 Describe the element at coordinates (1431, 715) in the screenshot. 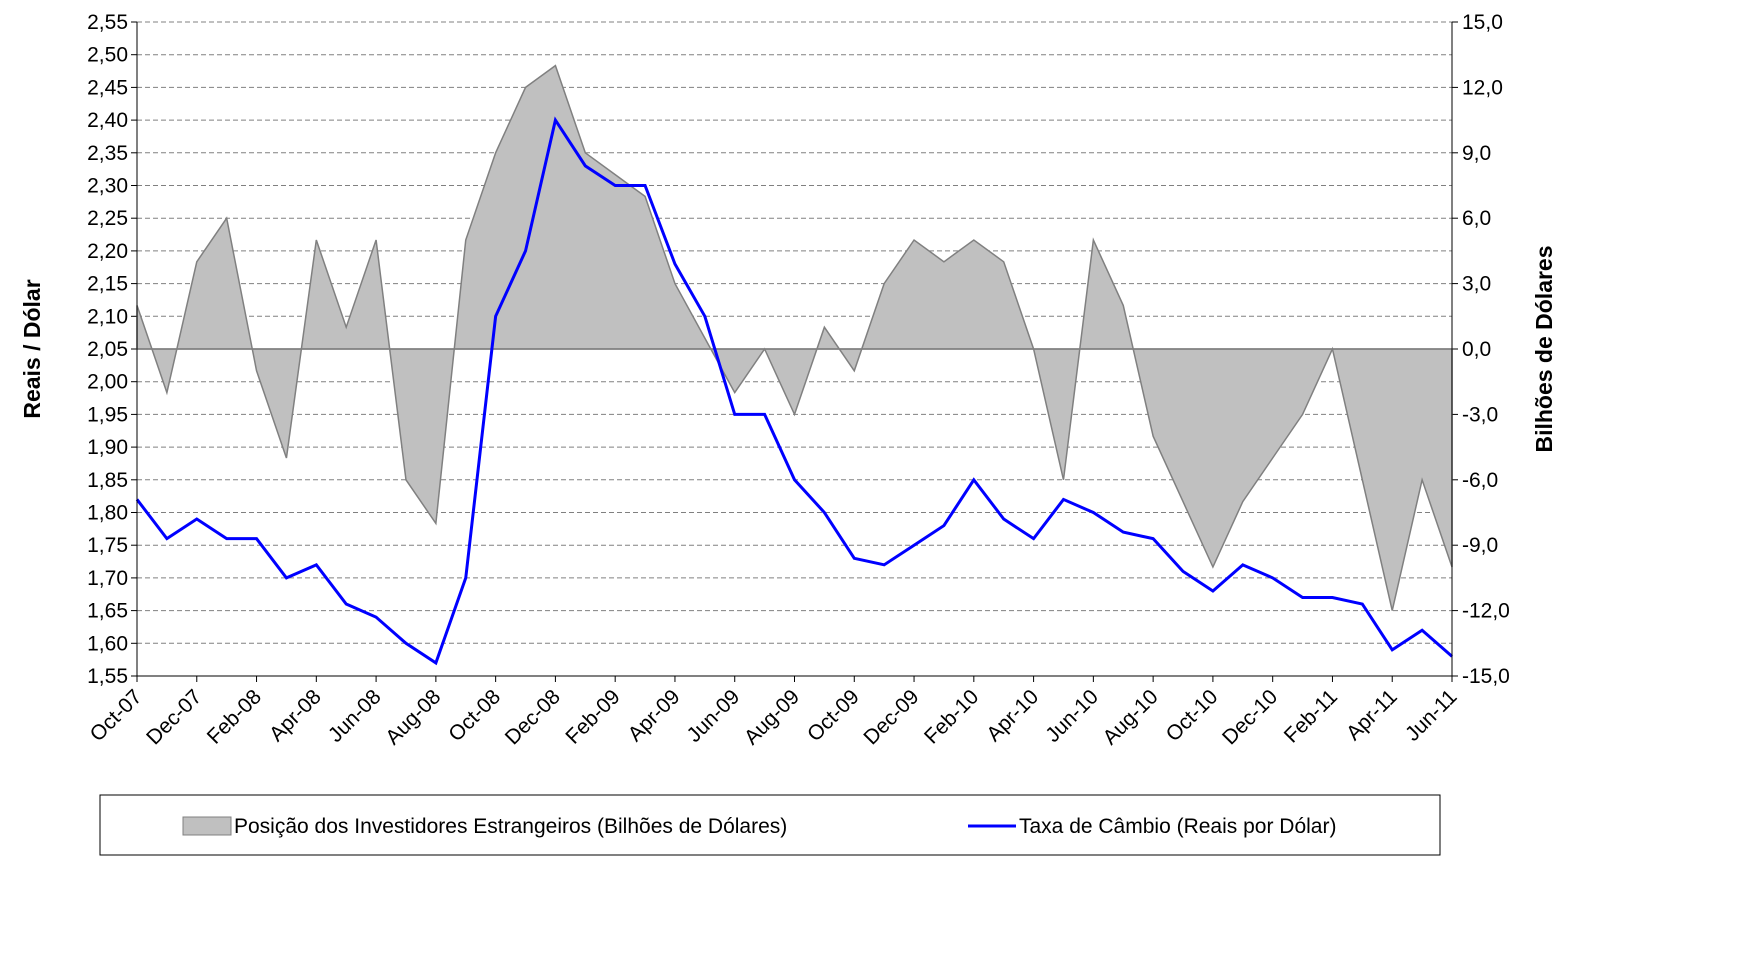

I see `x-tick-label: Jun-11` at that location.